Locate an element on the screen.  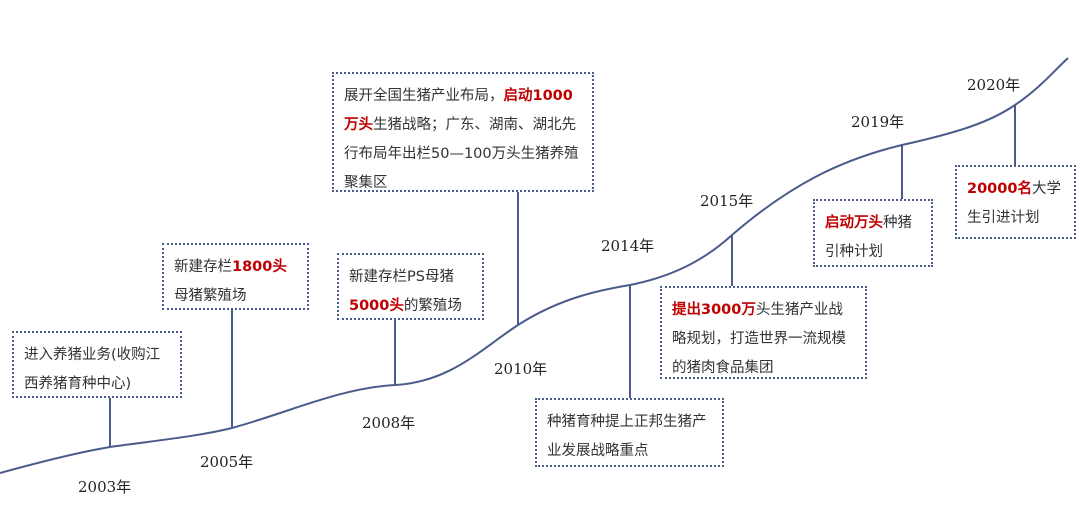
event-text: 新建存栏 is located at coordinates (203, 267).